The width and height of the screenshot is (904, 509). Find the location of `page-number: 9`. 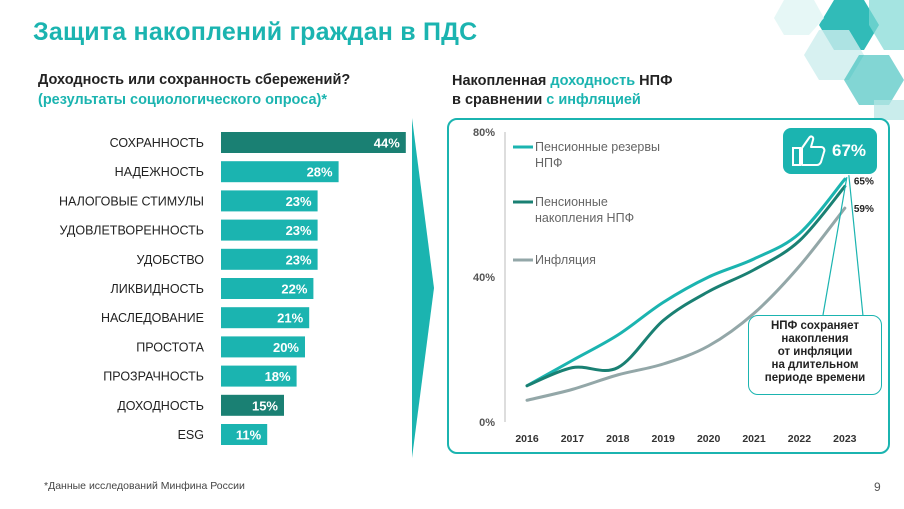

page-number: 9 is located at coordinates (877, 487).